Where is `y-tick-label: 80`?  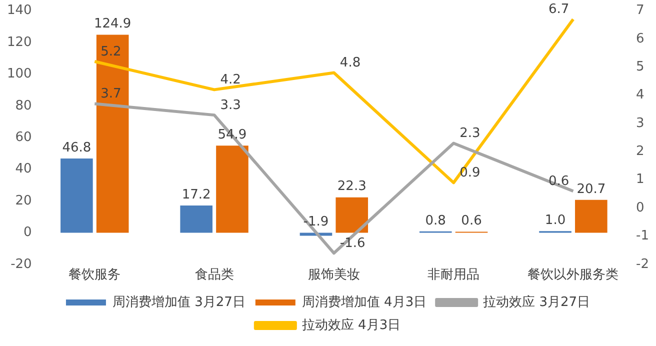 y-tick-label: 80 is located at coordinates (23, 106).